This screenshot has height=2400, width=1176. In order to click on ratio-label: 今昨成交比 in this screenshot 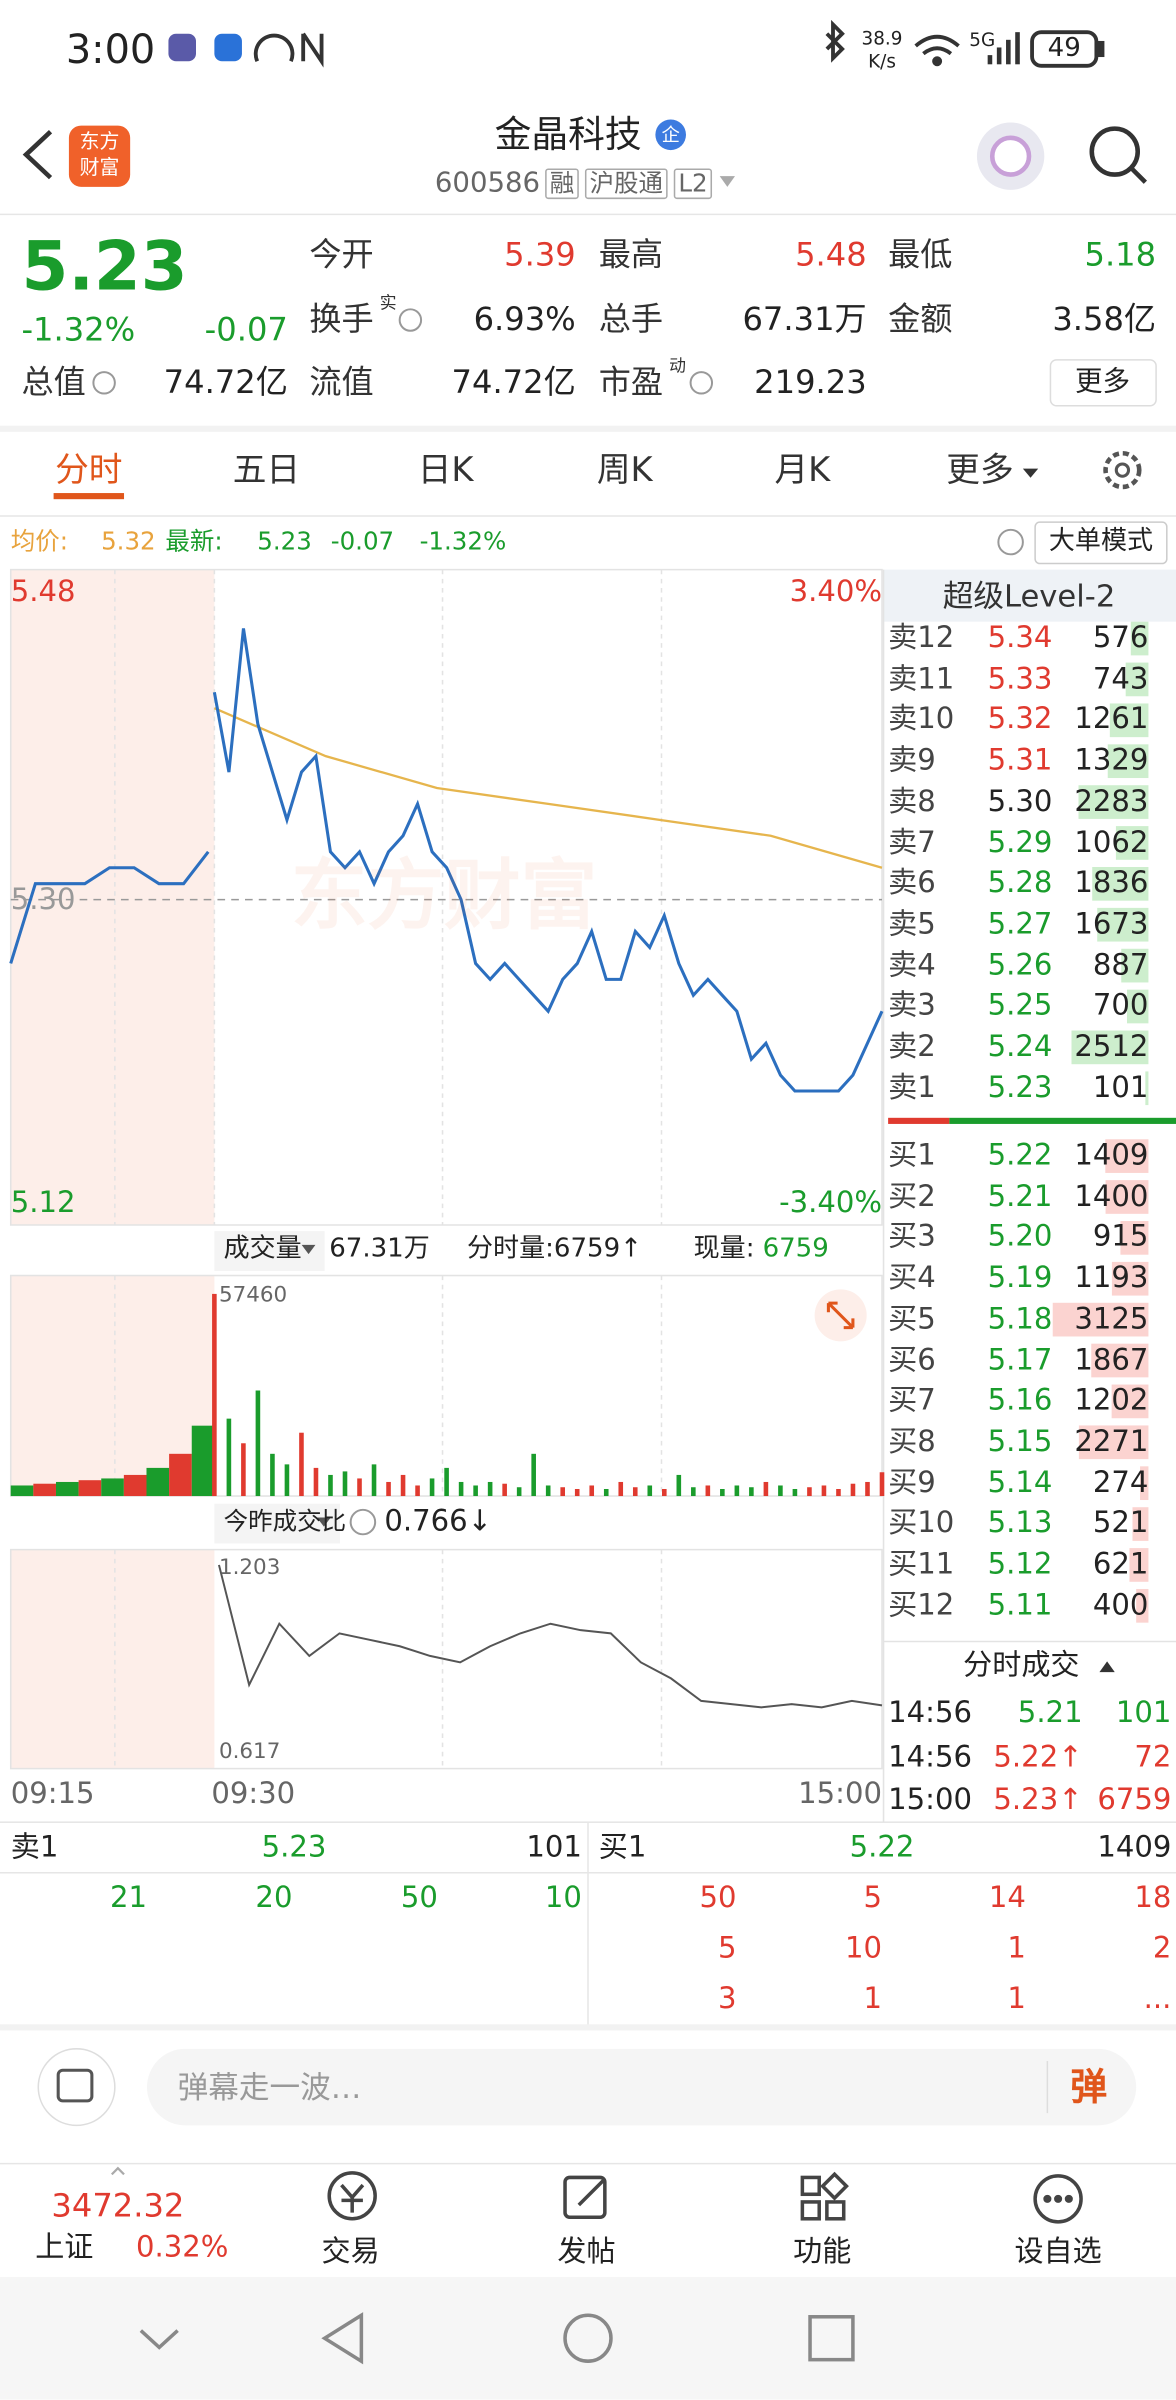, I will do `click(285, 1521)`.